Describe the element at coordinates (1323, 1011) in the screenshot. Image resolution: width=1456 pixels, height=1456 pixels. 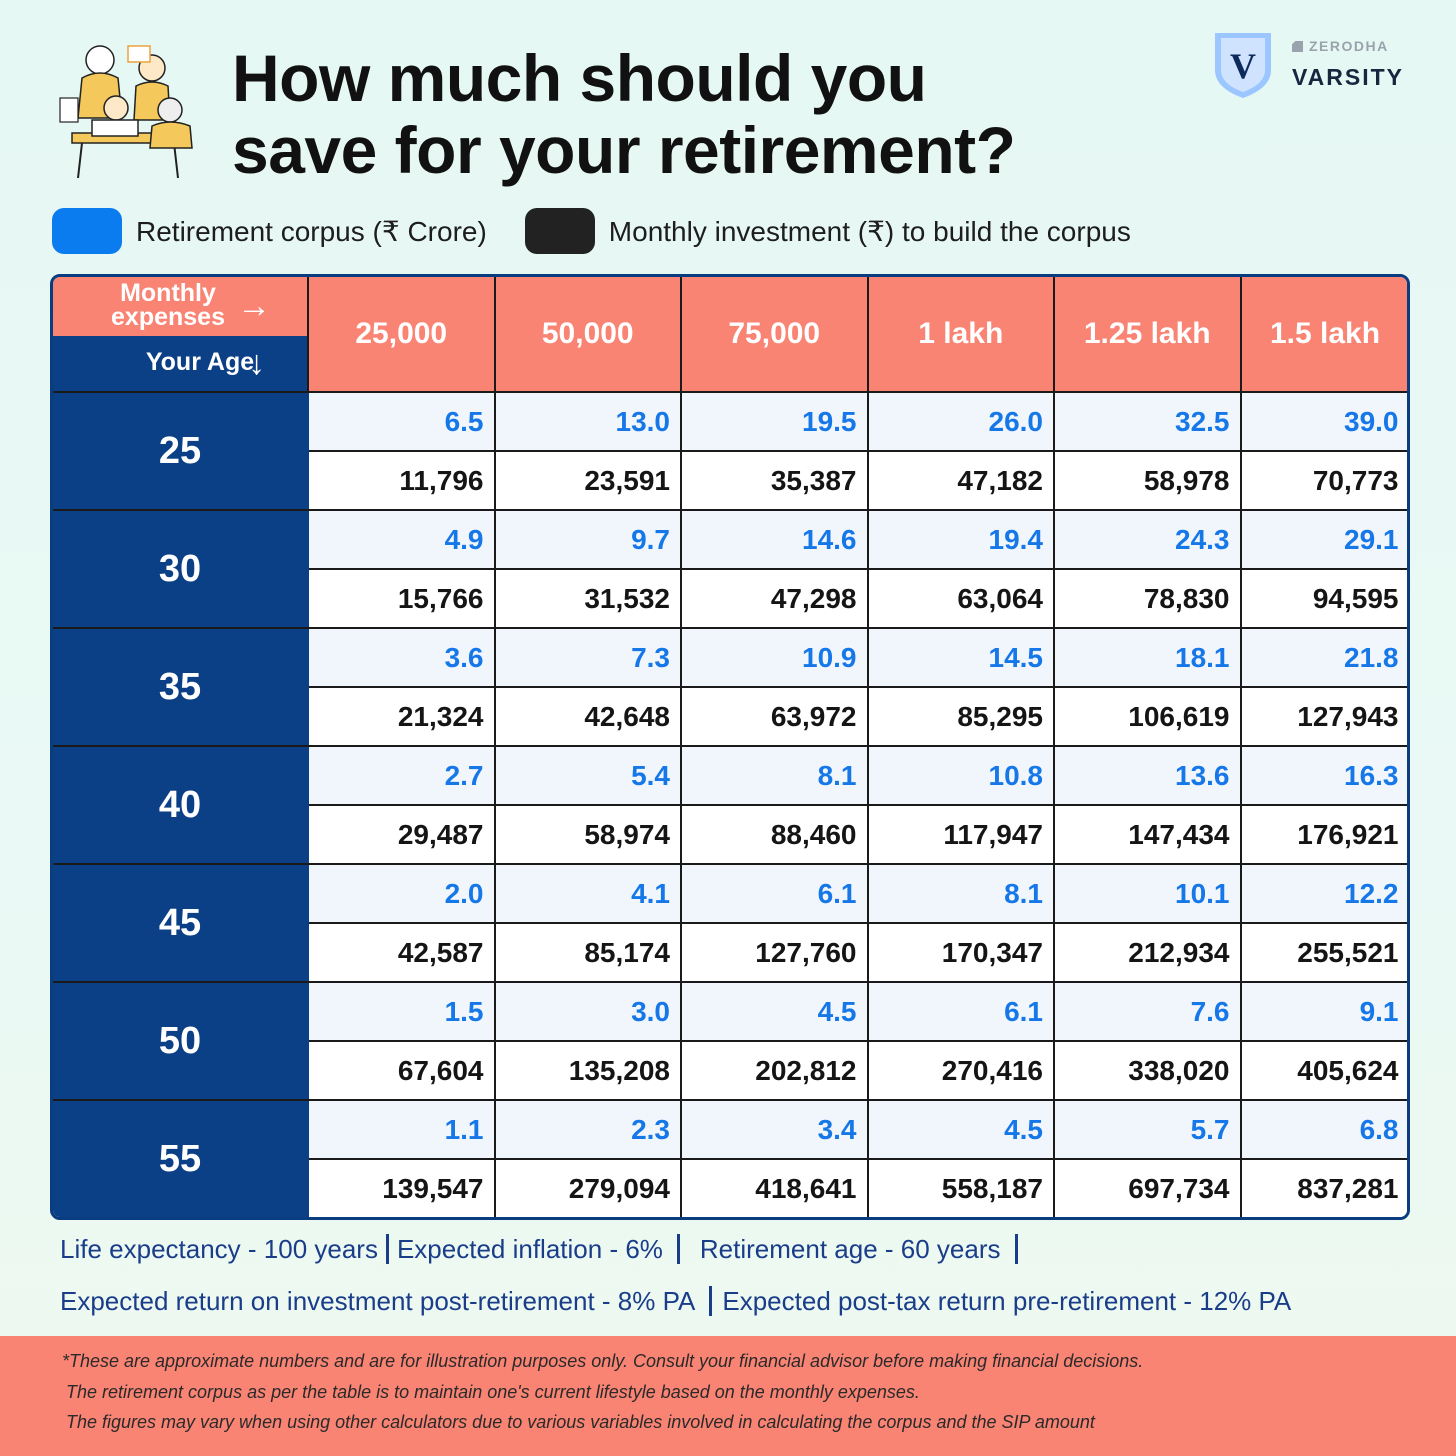
I see `corpus-cell: 9.1` at that location.